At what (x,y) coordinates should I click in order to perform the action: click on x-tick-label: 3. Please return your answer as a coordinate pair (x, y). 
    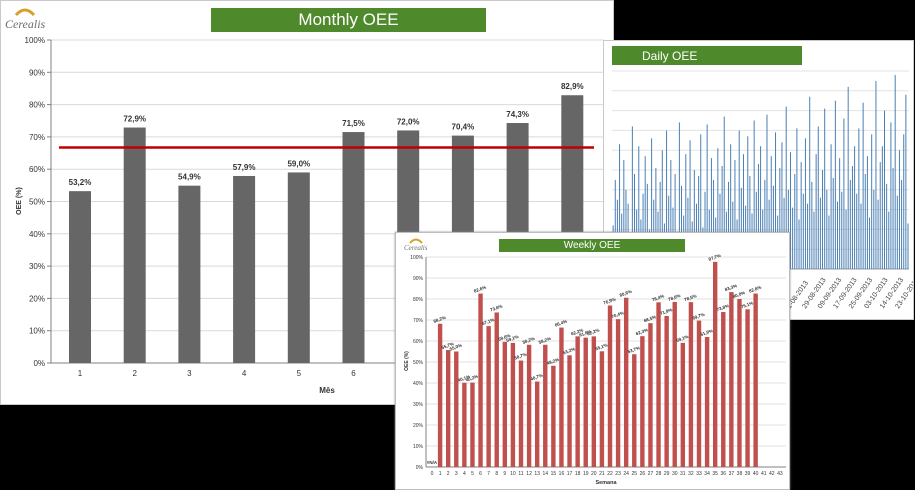
    Looking at the image, I should click on (456, 474).